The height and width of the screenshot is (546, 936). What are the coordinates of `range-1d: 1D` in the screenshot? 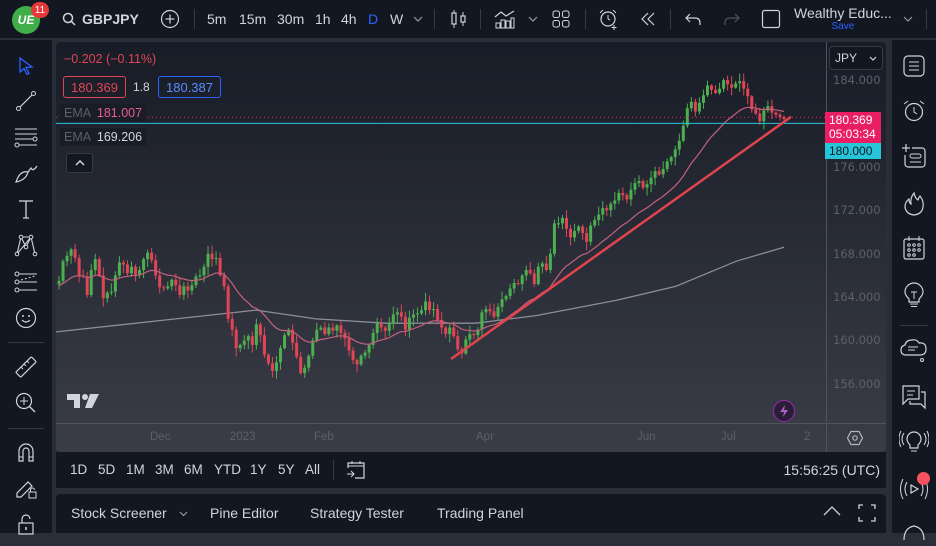 It's located at (79, 469).